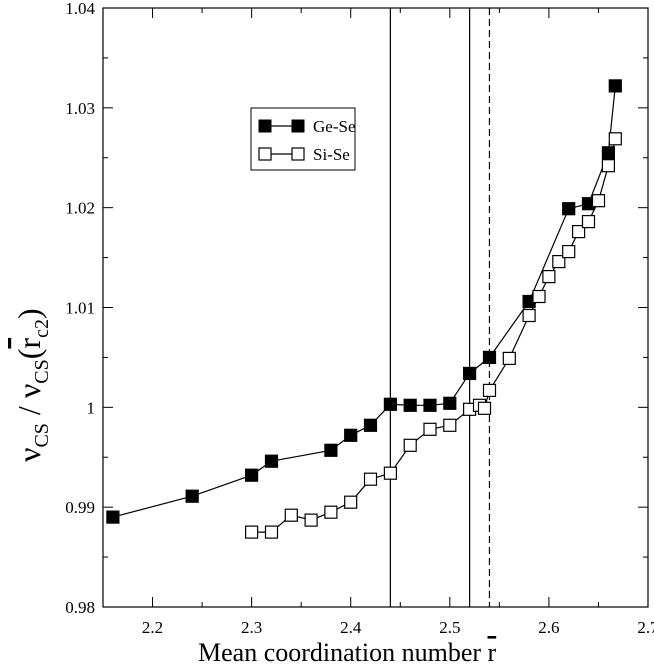 This screenshot has height=668, width=654. I want to click on y-tick-label: 1.02, so click(80, 208).